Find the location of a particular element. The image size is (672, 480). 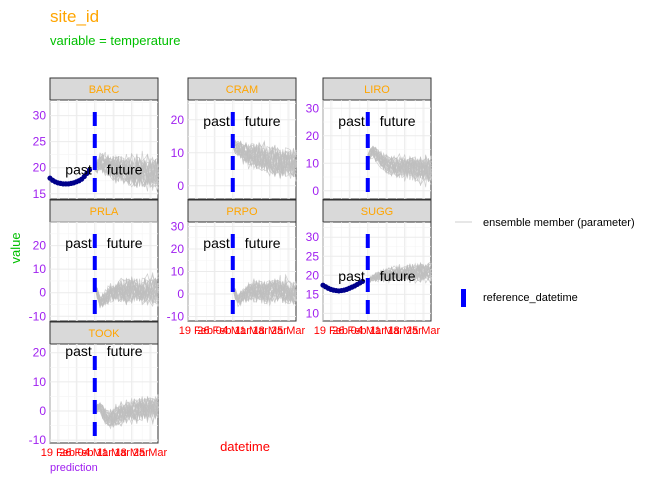

facet-panel-cram: CRAM 0 10 20 past future is located at coordinates (234, 138).